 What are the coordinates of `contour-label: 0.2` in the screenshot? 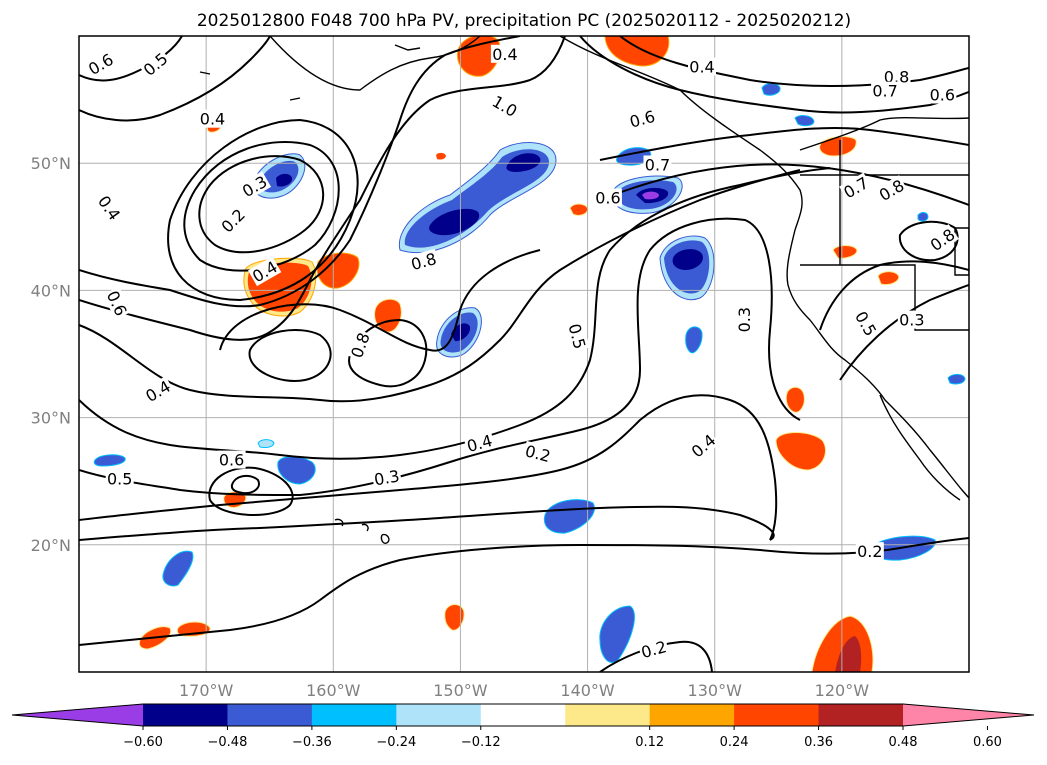 It's located at (869, 551).